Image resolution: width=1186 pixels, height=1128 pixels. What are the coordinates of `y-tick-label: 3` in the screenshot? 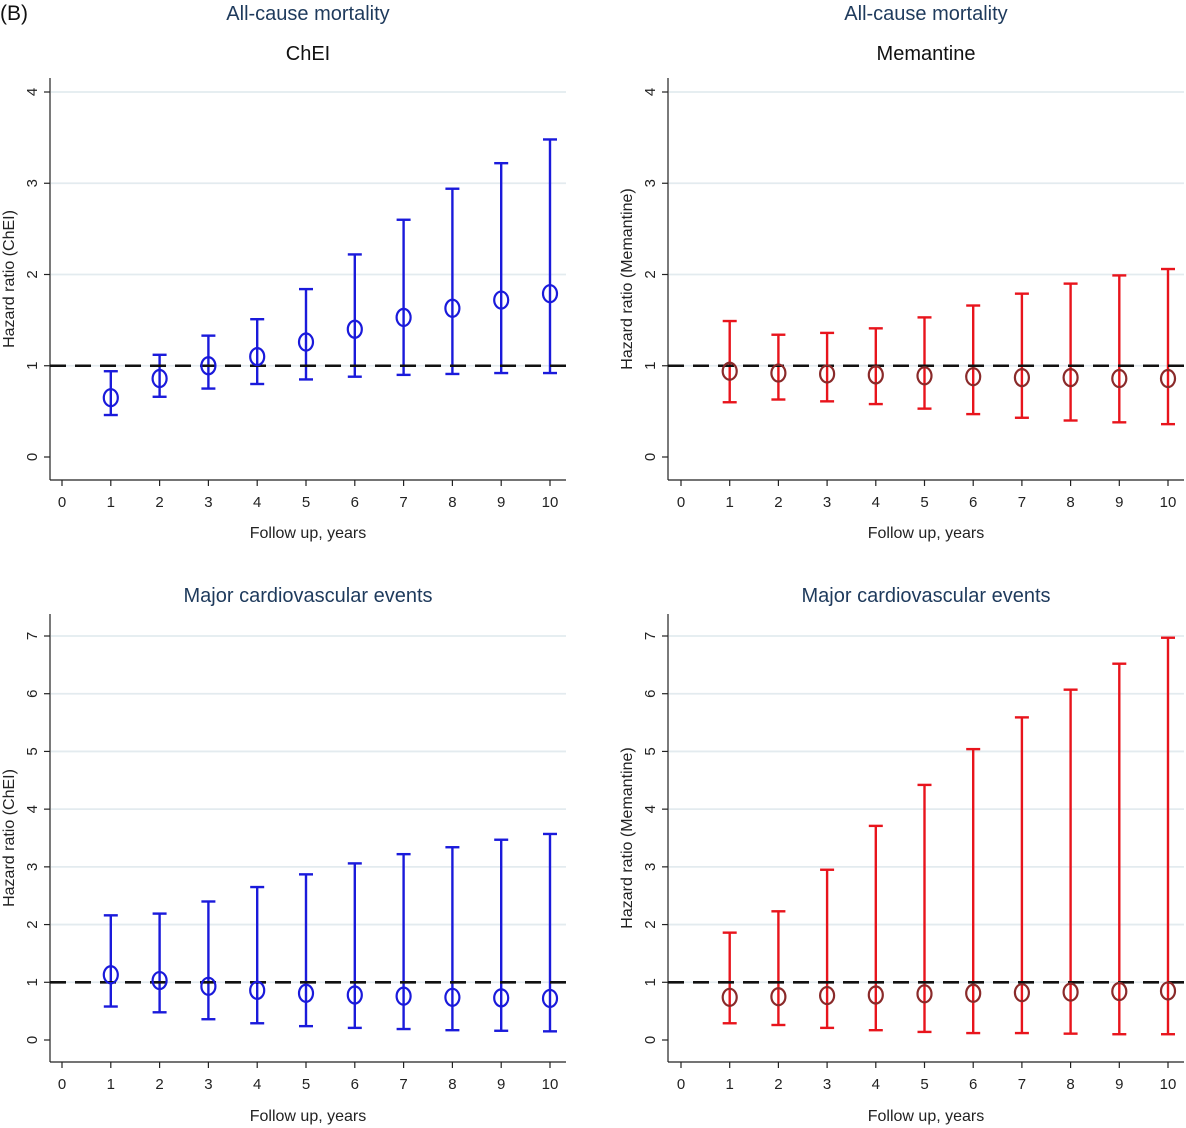 It's located at (32, 183).